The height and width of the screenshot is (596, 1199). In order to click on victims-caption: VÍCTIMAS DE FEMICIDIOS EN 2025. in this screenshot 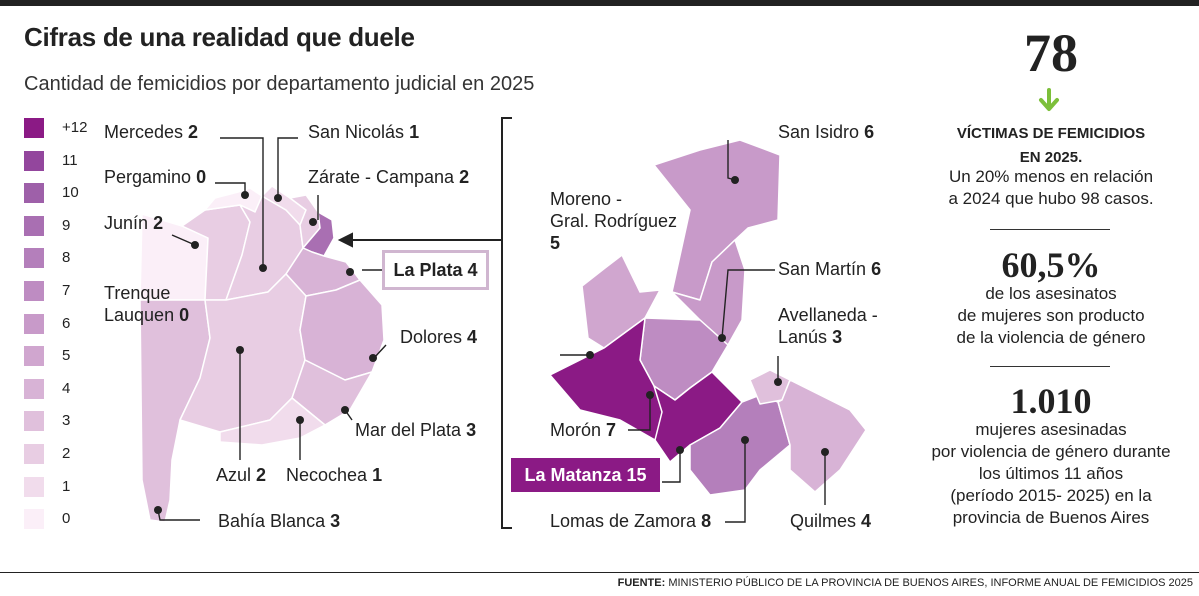, I will do `click(1051, 146)`.